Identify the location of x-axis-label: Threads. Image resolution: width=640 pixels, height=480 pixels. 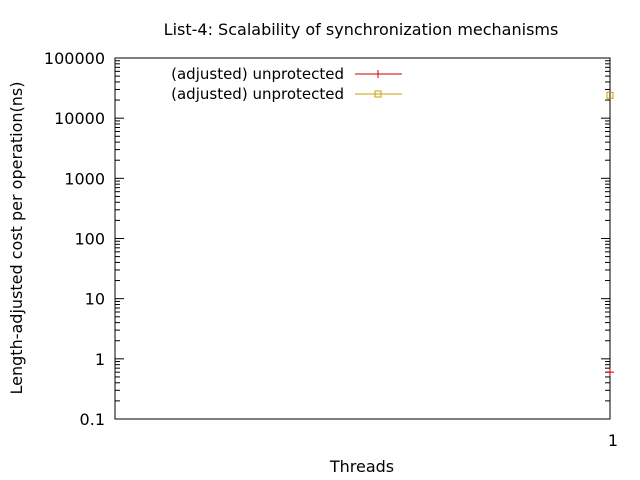
(361, 466).